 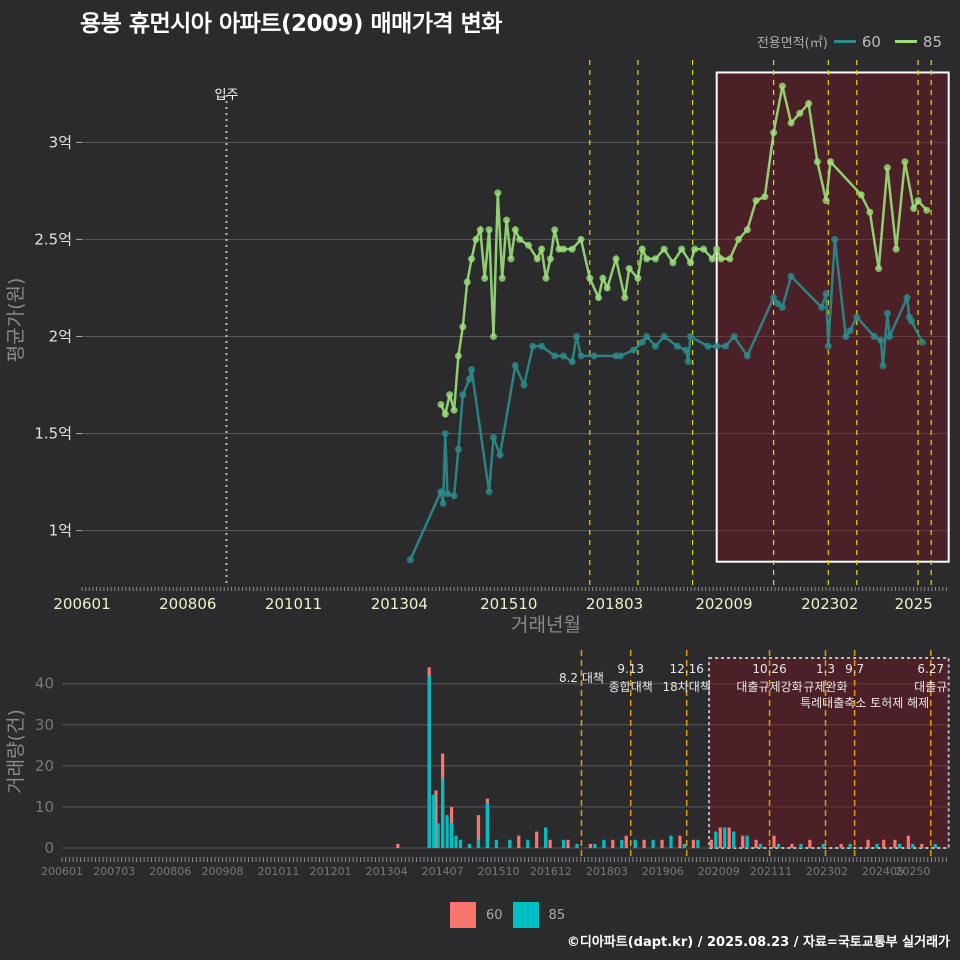 What do you see at coordinates (871, 41) in the screenshot?
I see `legend-label-60: 60` at bounding box center [871, 41].